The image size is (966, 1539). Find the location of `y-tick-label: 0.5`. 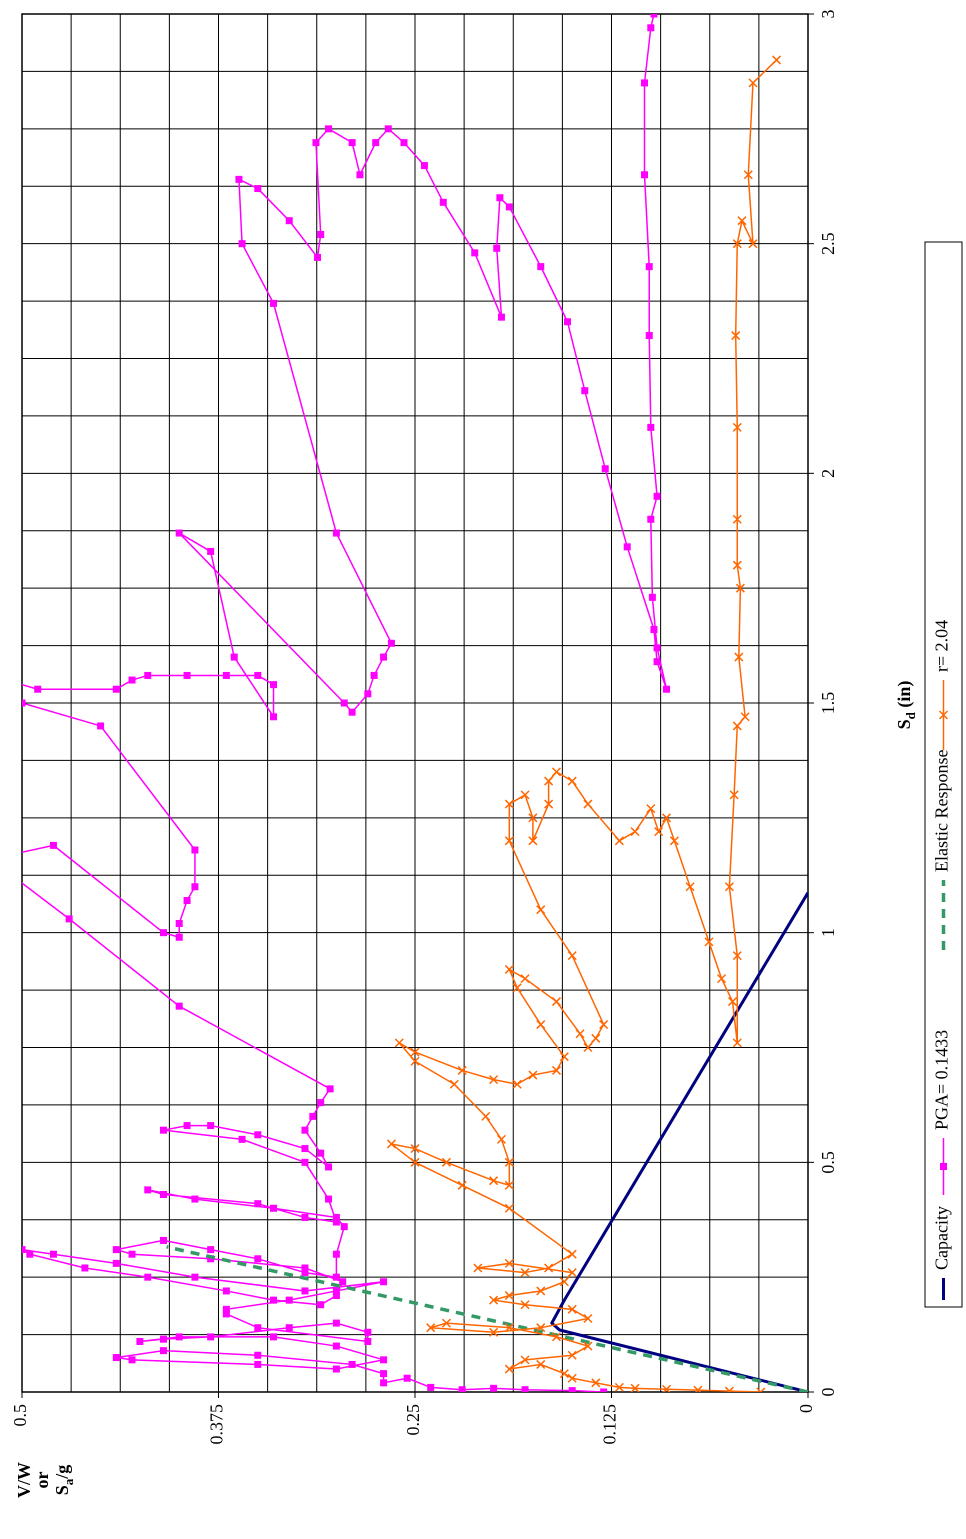

y-tick-label: 0.5 is located at coordinates (20, 1415).